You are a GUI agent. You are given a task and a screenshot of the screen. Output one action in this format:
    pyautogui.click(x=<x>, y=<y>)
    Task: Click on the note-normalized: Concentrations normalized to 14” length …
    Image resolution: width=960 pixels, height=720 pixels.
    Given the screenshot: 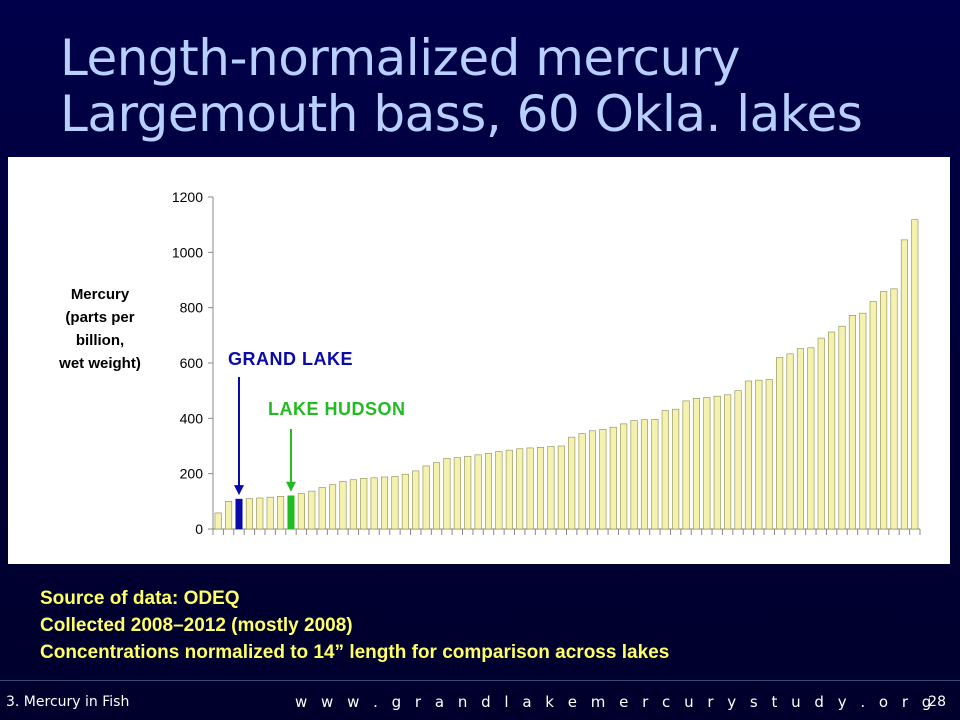 What is the action you would take?
    pyautogui.click(x=355, y=652)
    